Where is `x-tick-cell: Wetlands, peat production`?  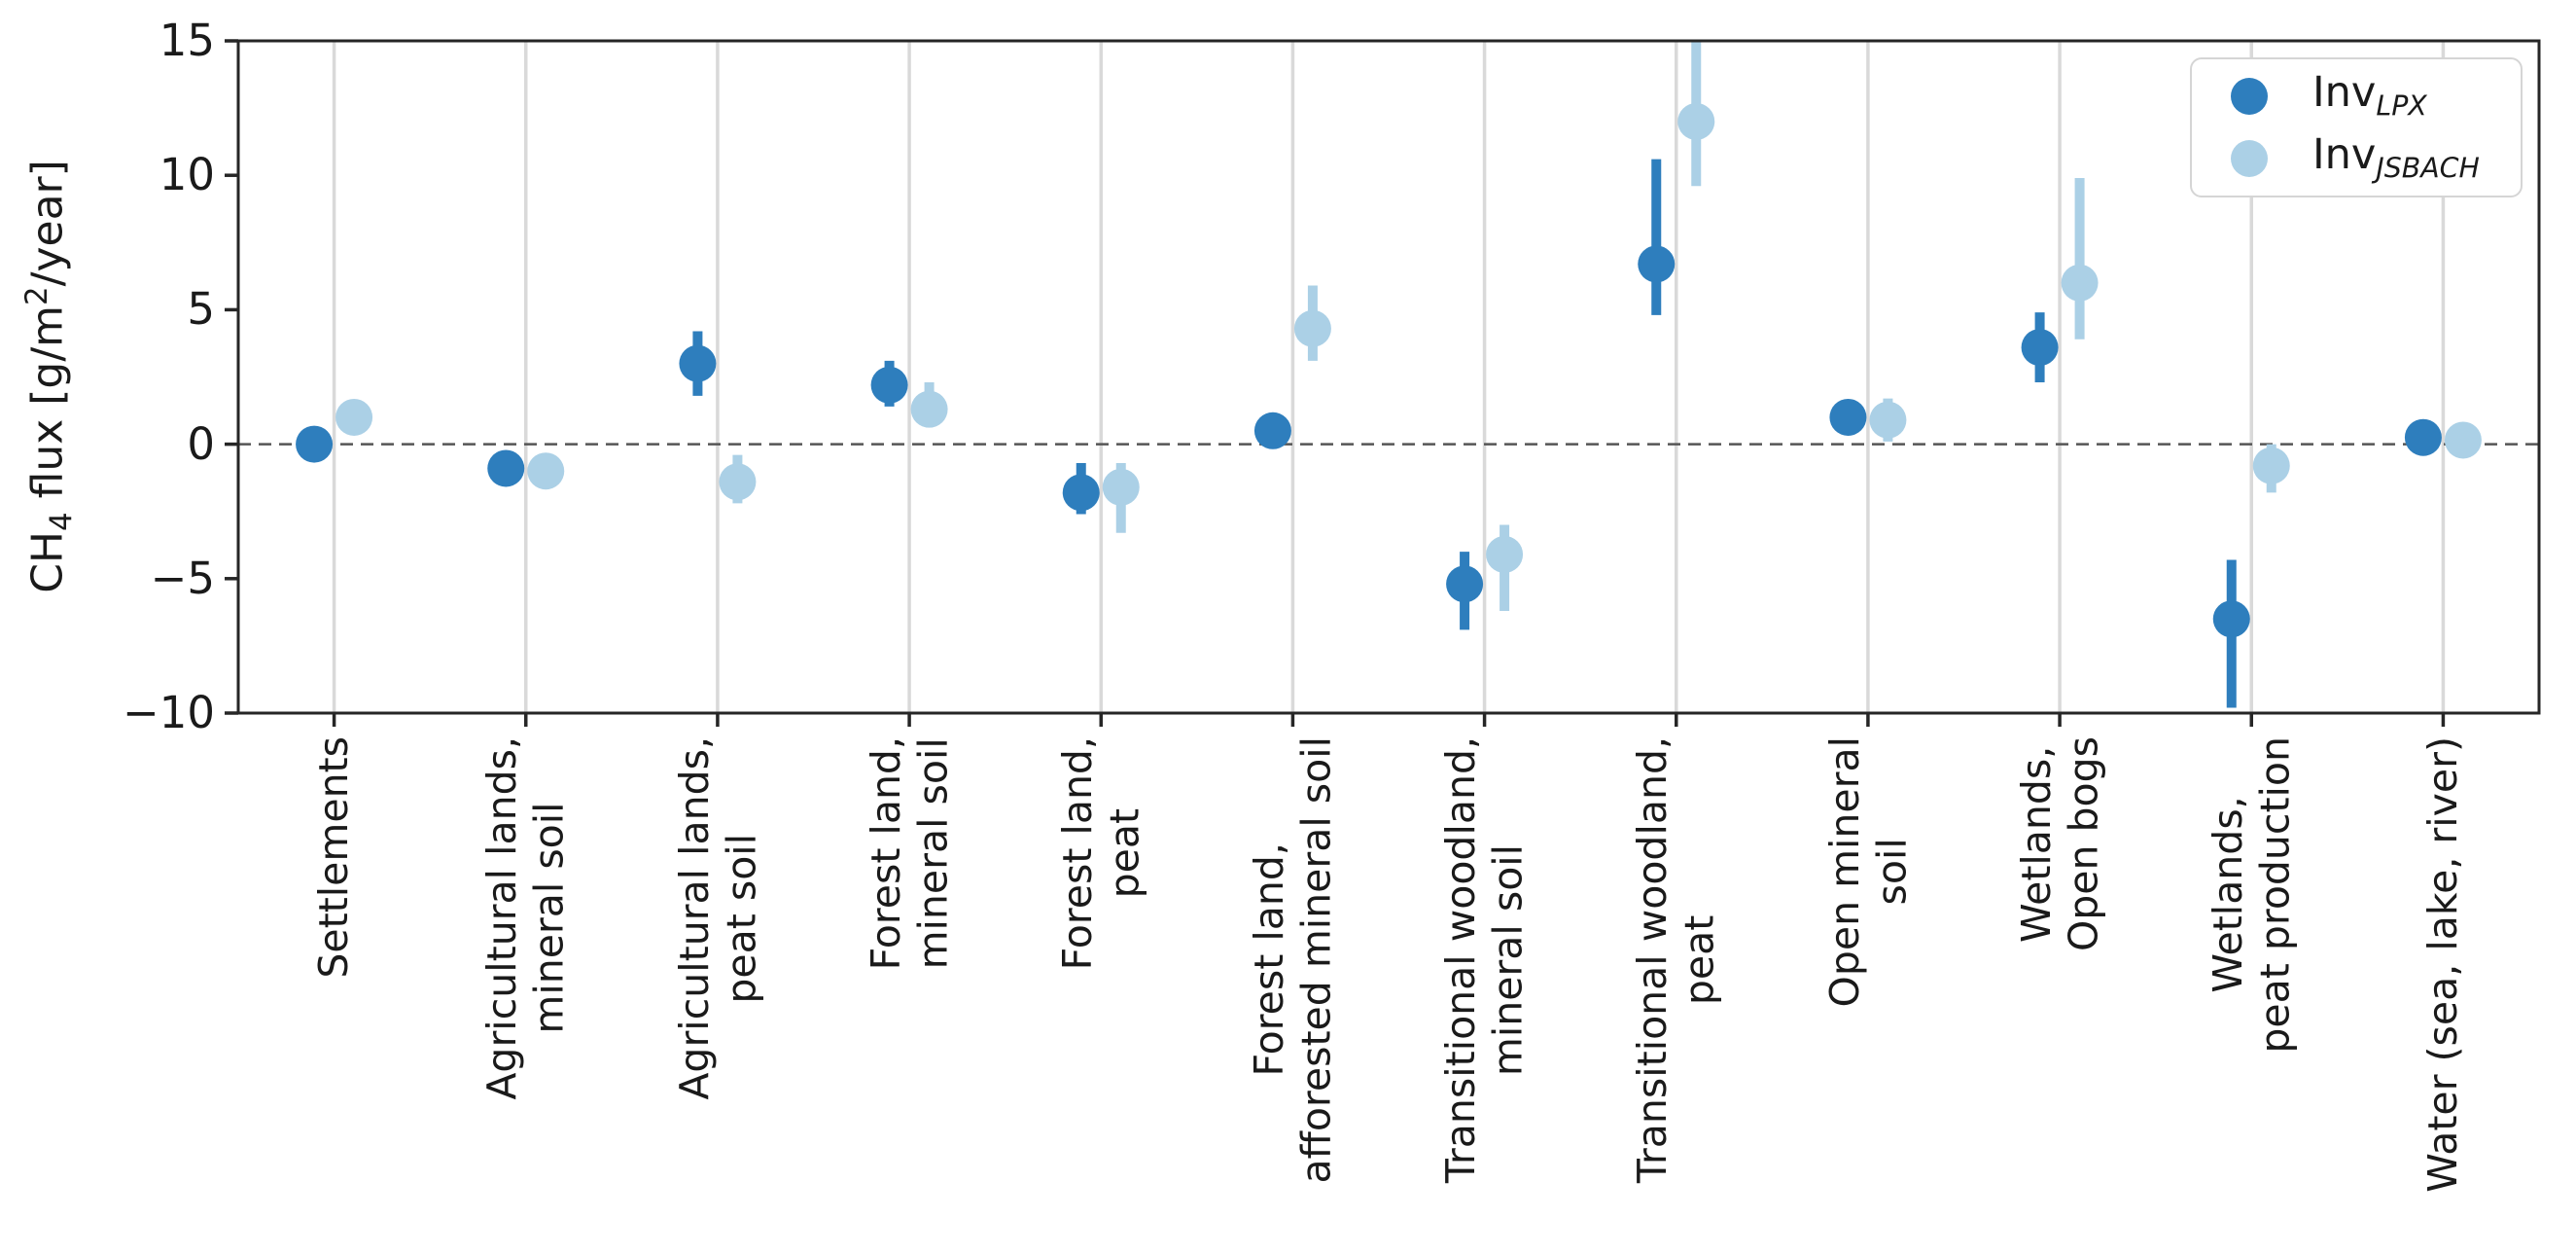
x-tick-cell: Wetlands, peat production is located at coordinates (2251, 994).